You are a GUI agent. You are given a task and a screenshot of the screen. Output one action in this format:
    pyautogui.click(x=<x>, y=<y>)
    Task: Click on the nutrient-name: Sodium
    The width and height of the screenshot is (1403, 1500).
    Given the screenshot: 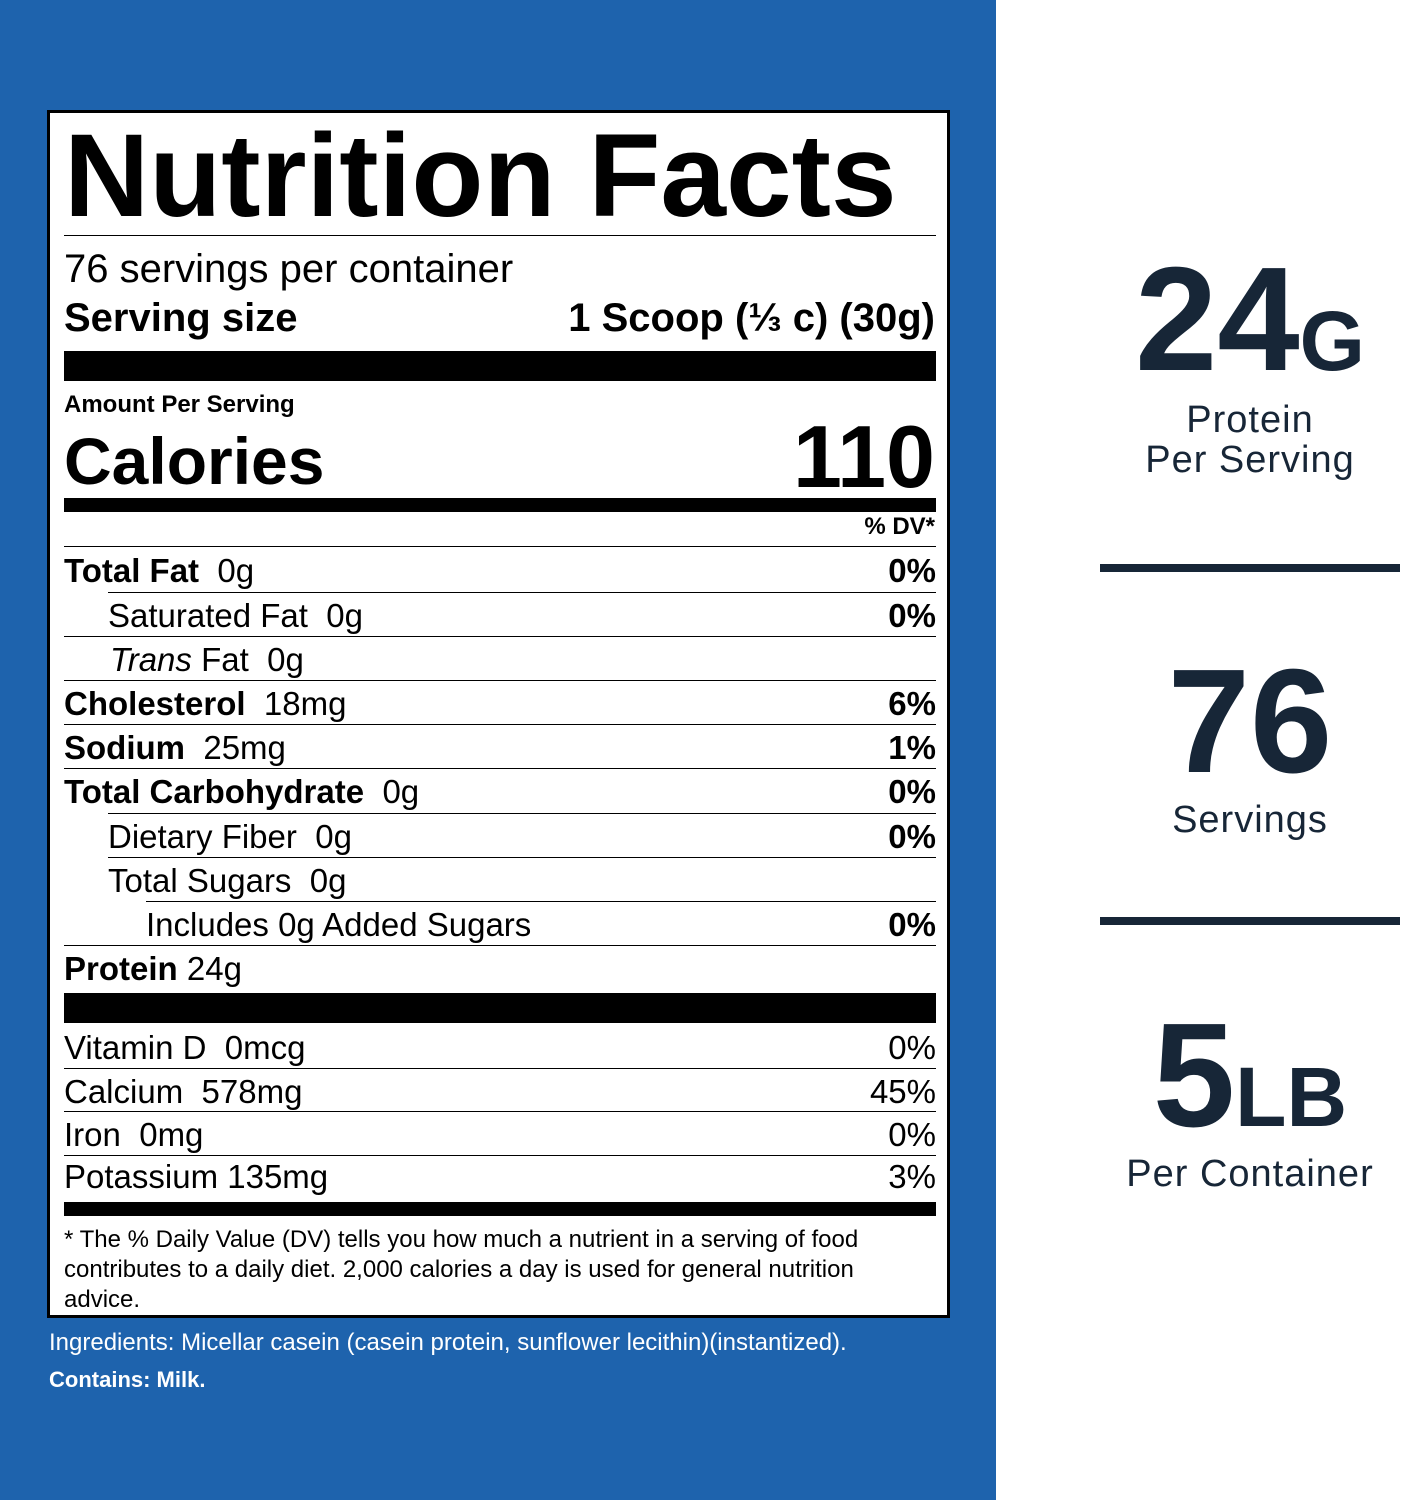 What is the action you would take?
    pyautogui.click(x=124, y=747)
    